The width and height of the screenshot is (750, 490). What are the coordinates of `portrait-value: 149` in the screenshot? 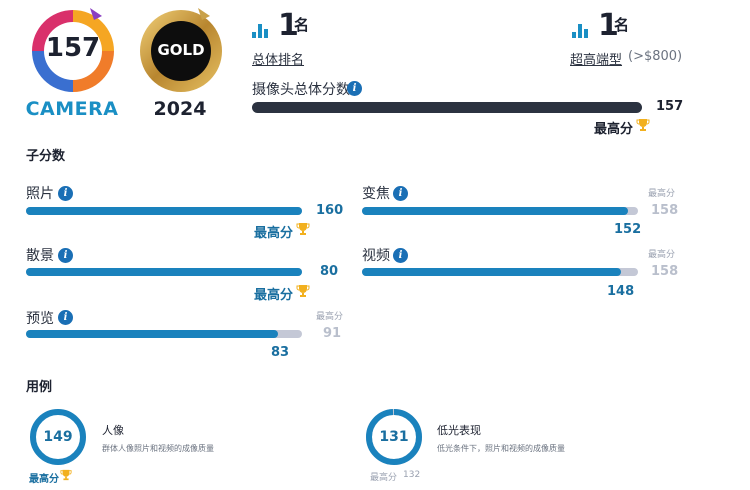 It's located at (58, 437).